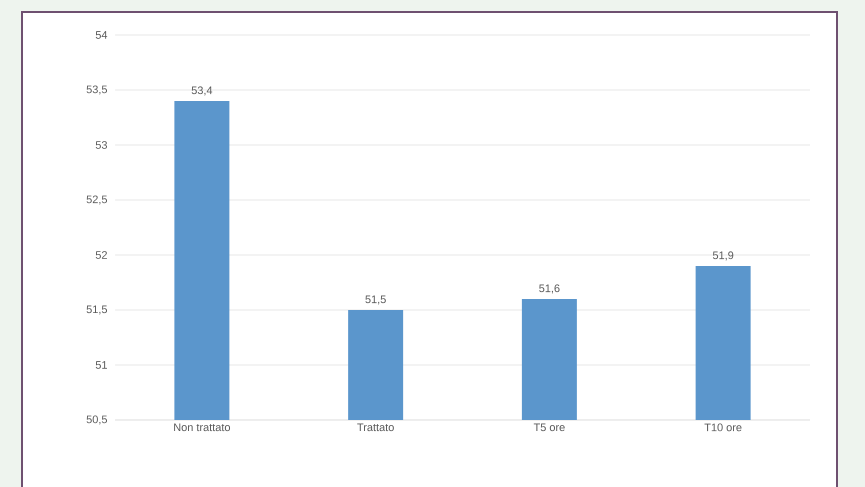 This screenshot has height=487, width=865. I want to click on y-tick-label: 52, so click(101, 255).